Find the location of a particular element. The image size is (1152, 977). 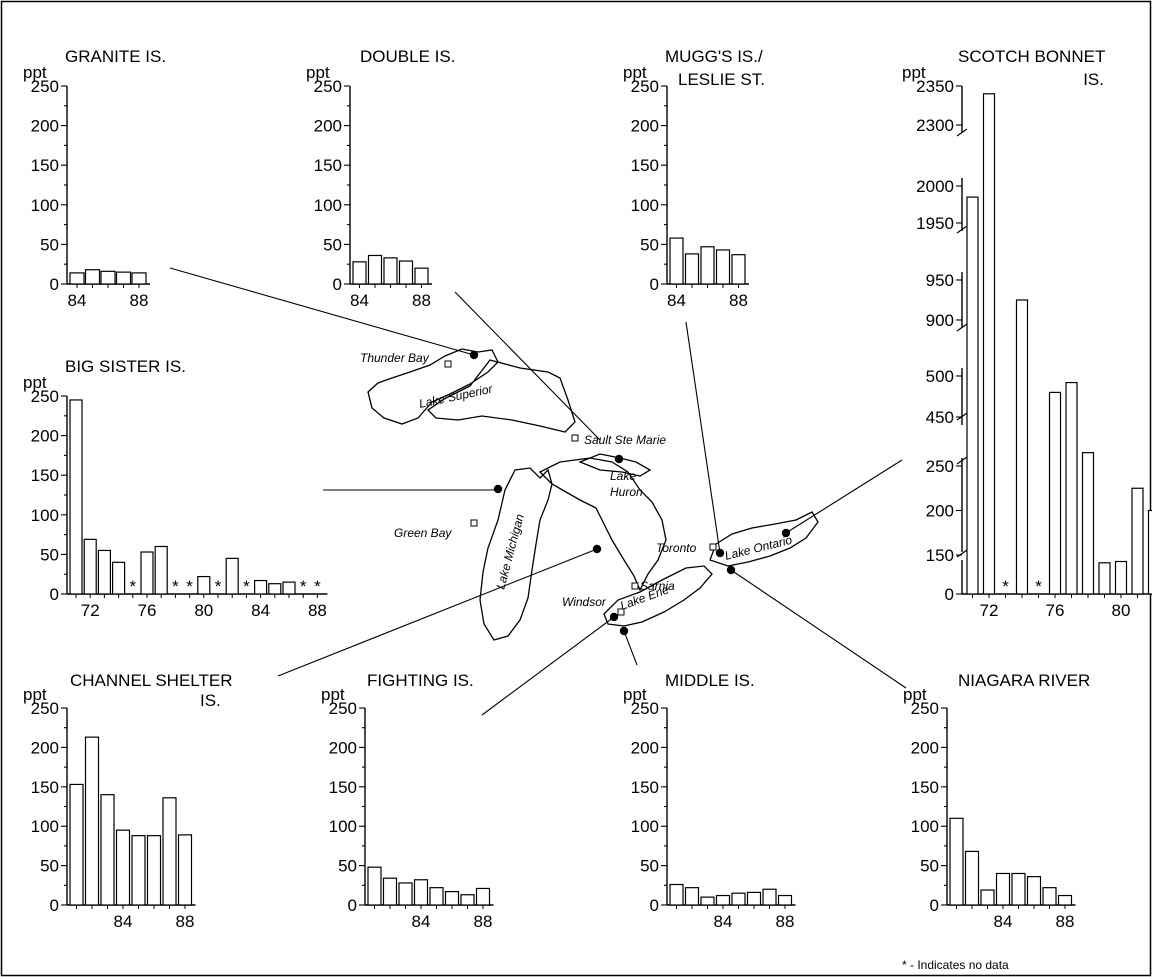

city-label: Thunder Bay is located at coordinates (395, 358).